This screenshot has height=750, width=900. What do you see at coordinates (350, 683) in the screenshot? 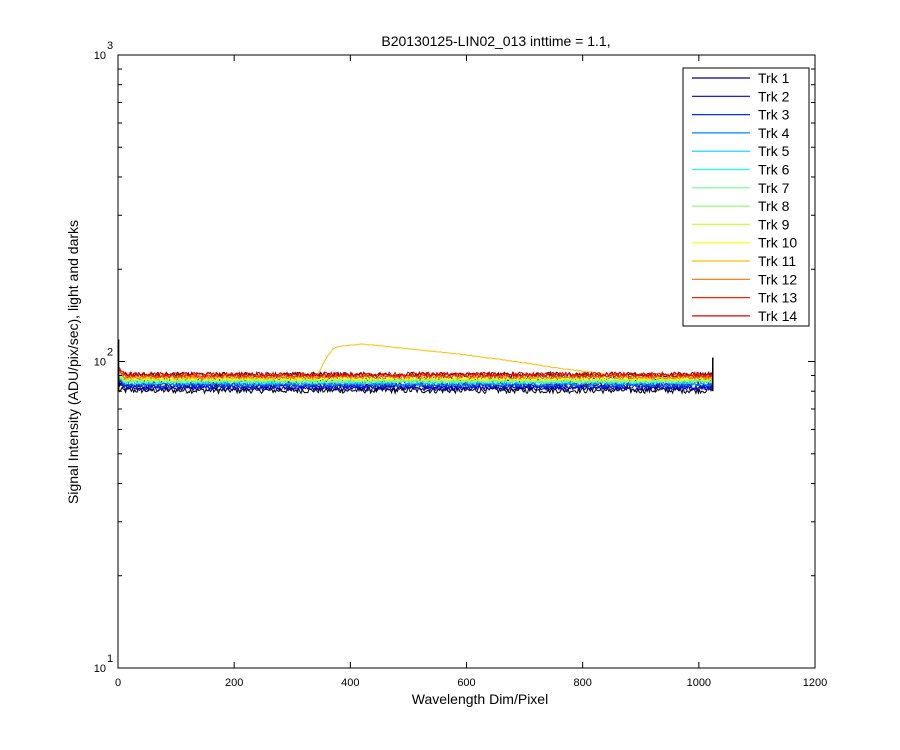
I see `x-tick-label: 400` at bounding box center [350, 683].